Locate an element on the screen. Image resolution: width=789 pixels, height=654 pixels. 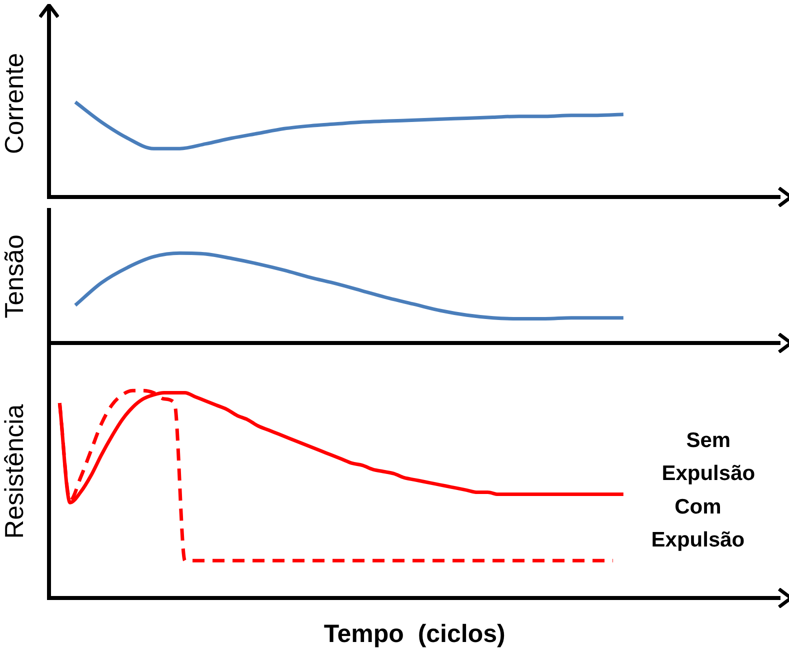
x-axis-title: Tempo (ciclos) is located at coordinates (415, 634).